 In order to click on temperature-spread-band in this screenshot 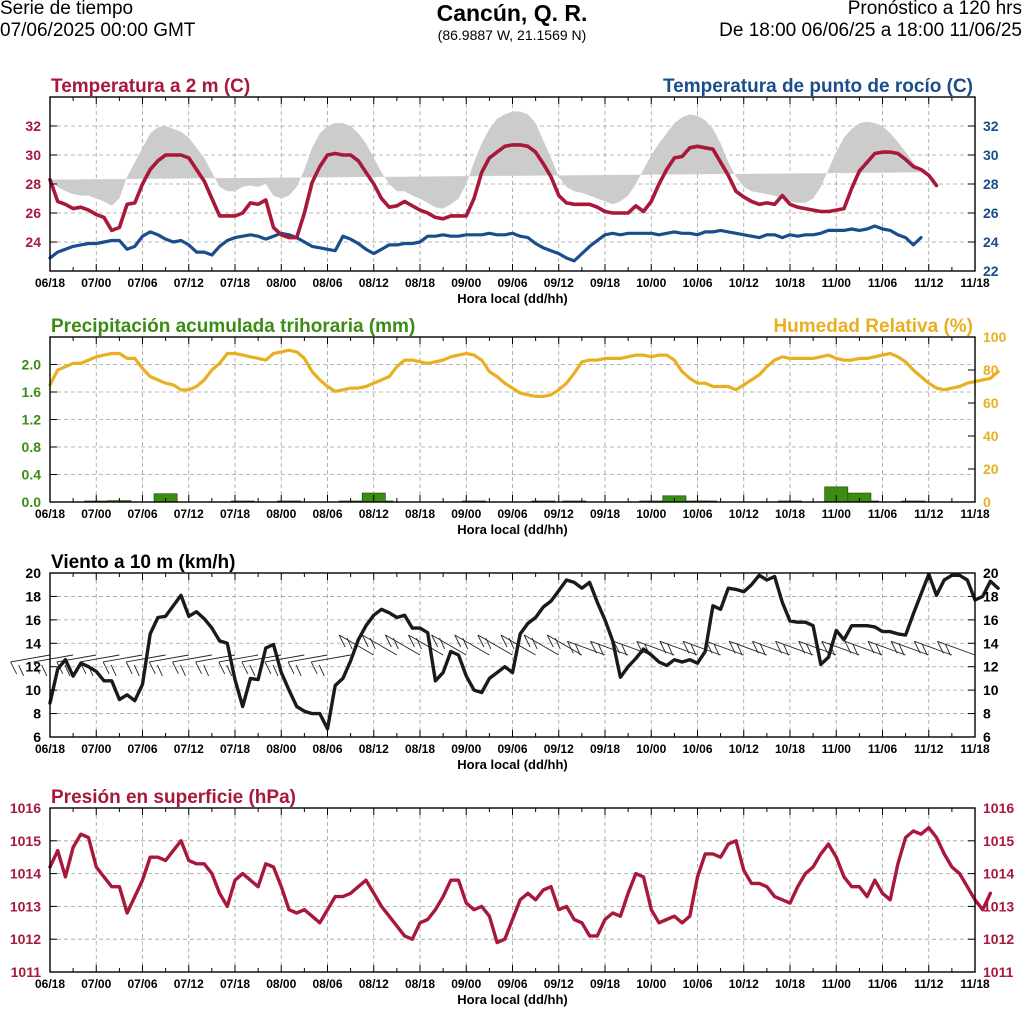, I will do `click(485, 160)`.